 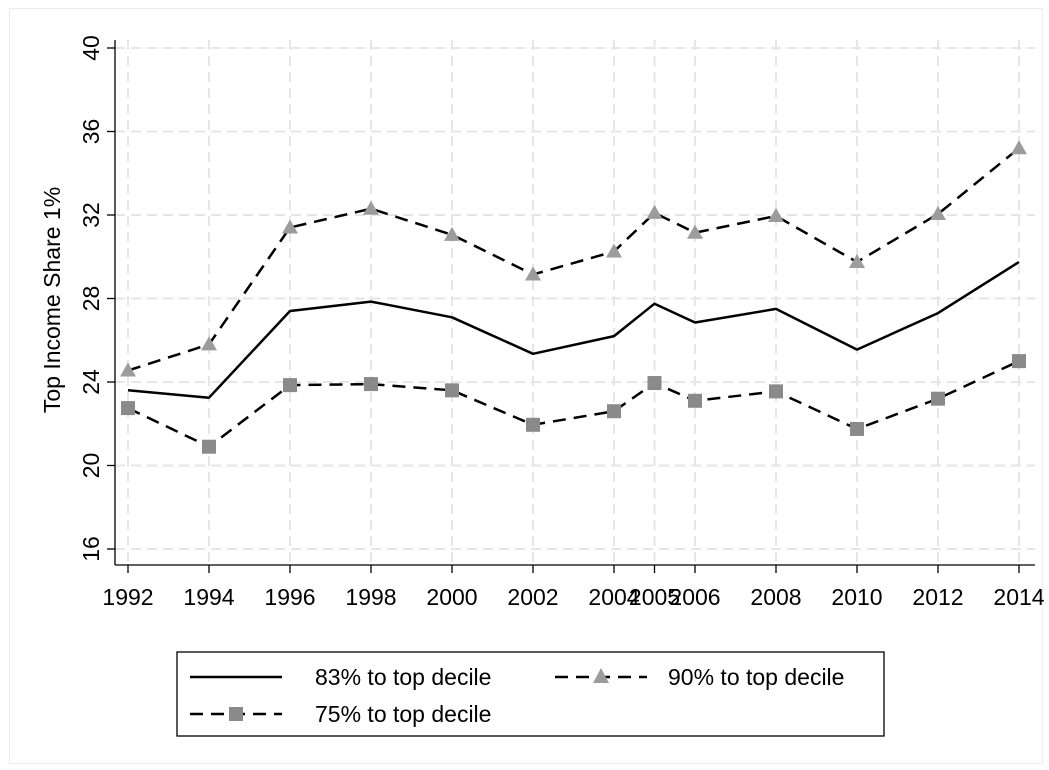 I want to click on y-tick-label-40: 40, so click(x=91, y=48).